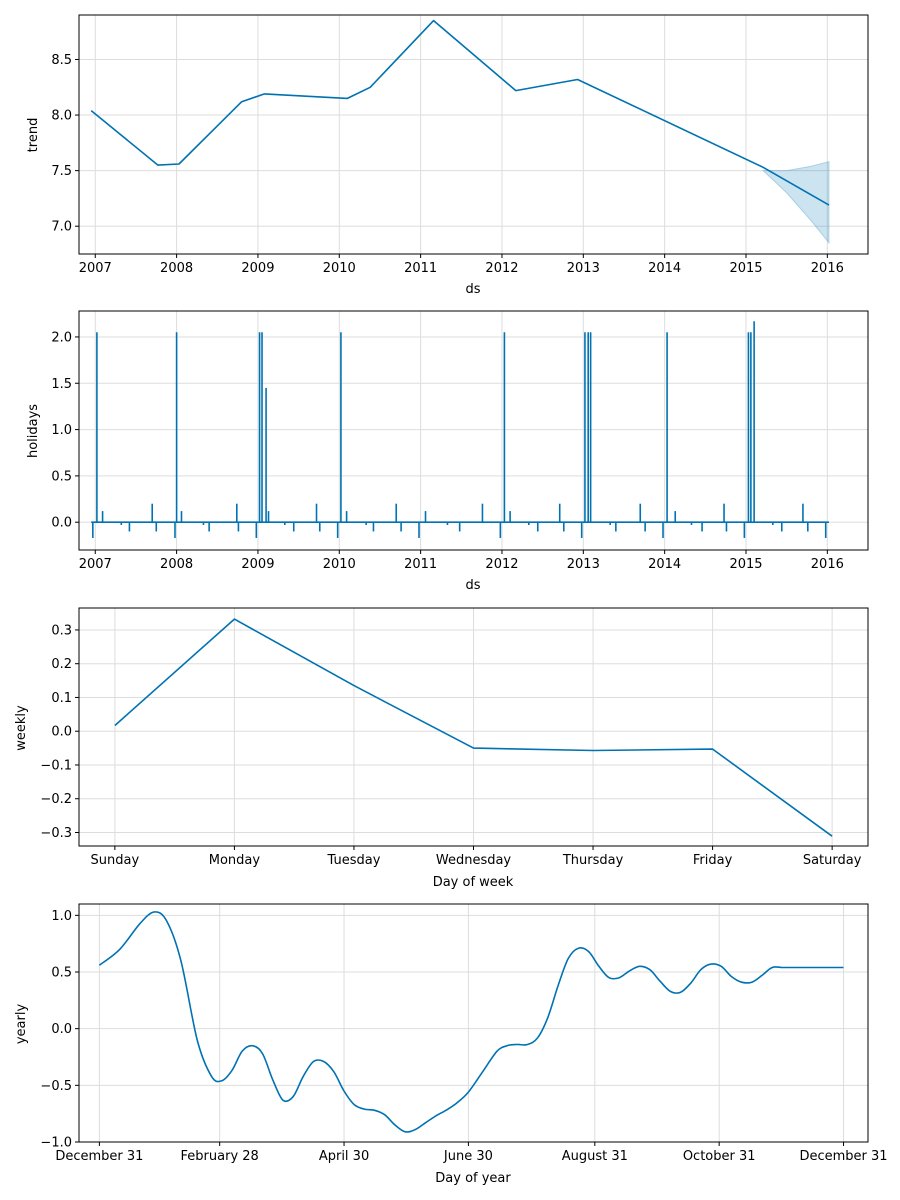  Describe the element at coordinates (21, 728) in the screenshot. I see `ylabel-weekly: weekly` at that location.